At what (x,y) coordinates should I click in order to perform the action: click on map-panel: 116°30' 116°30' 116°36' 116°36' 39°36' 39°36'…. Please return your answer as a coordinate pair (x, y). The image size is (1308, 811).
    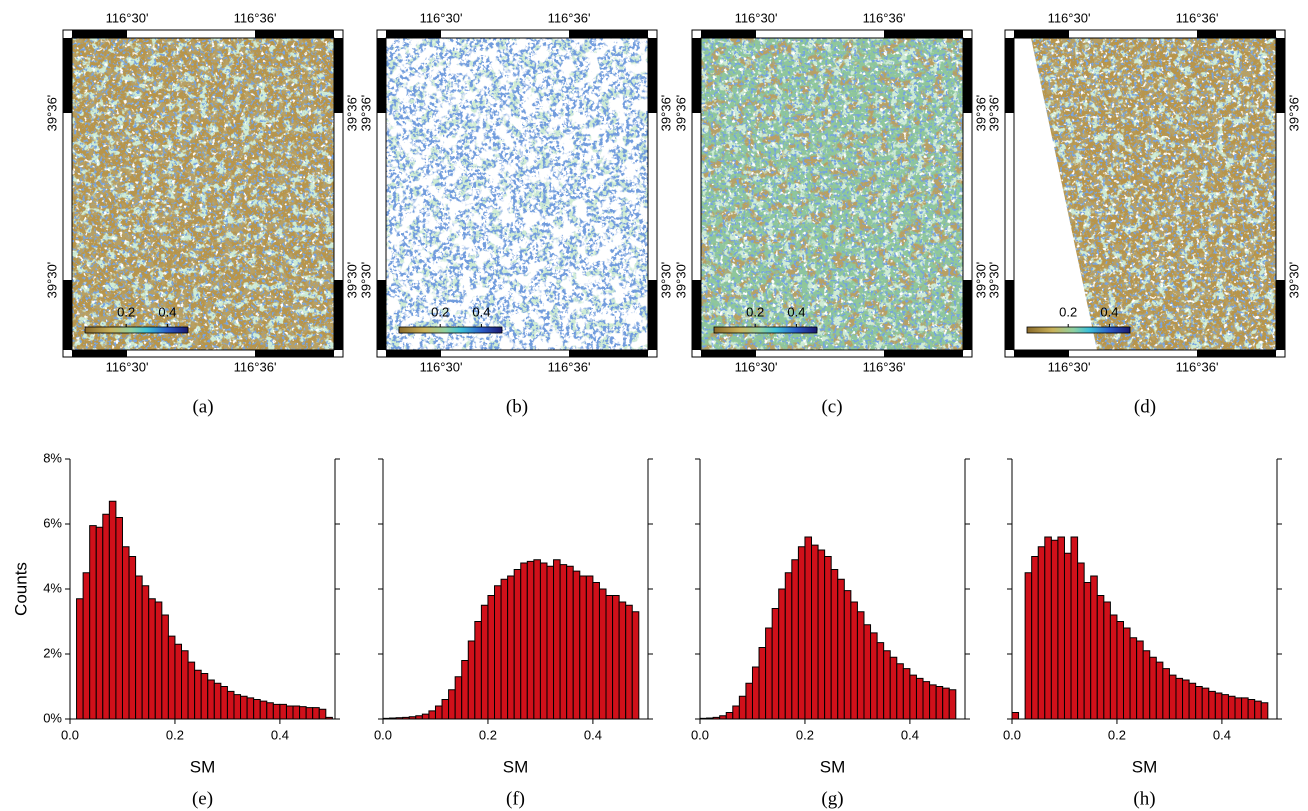
    Looking at the image, I should click on (1143, 213).